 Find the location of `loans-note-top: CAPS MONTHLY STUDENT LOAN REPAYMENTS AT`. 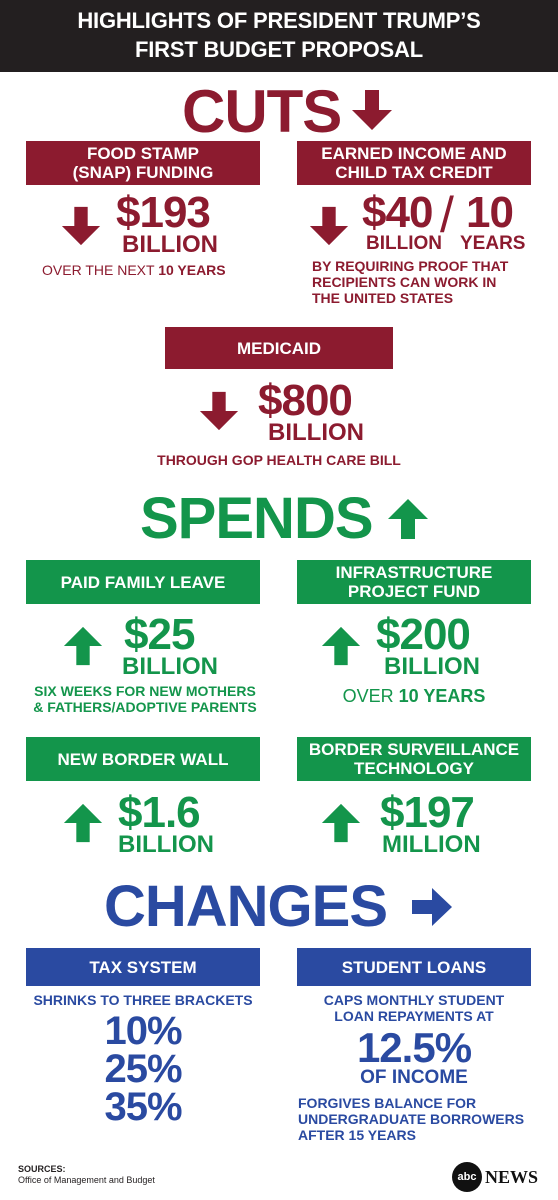

loans-note-top: CAPS MONTHLY STUDENT LOAN REPAYMENTS AT is located at coordinates (414, 1008).